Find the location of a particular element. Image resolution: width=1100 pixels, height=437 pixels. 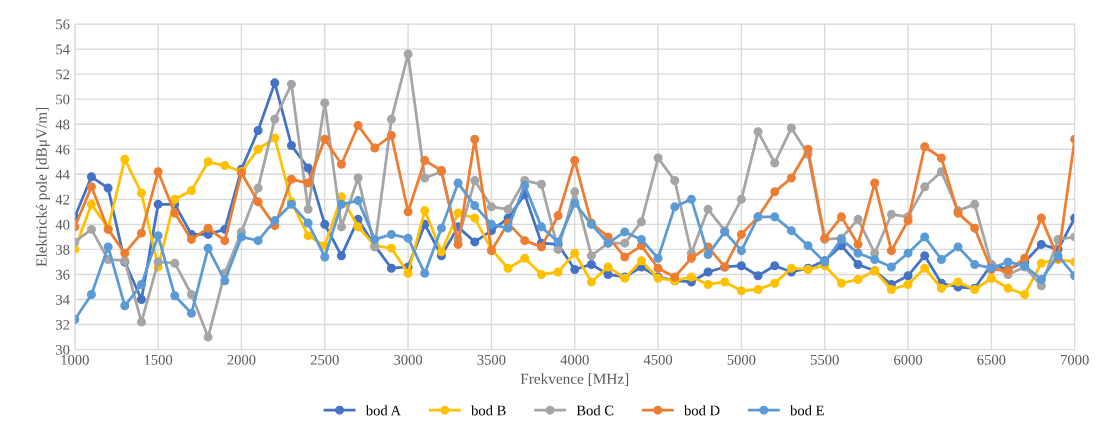

legend-label: bod B is located at coordinates (488, 410).